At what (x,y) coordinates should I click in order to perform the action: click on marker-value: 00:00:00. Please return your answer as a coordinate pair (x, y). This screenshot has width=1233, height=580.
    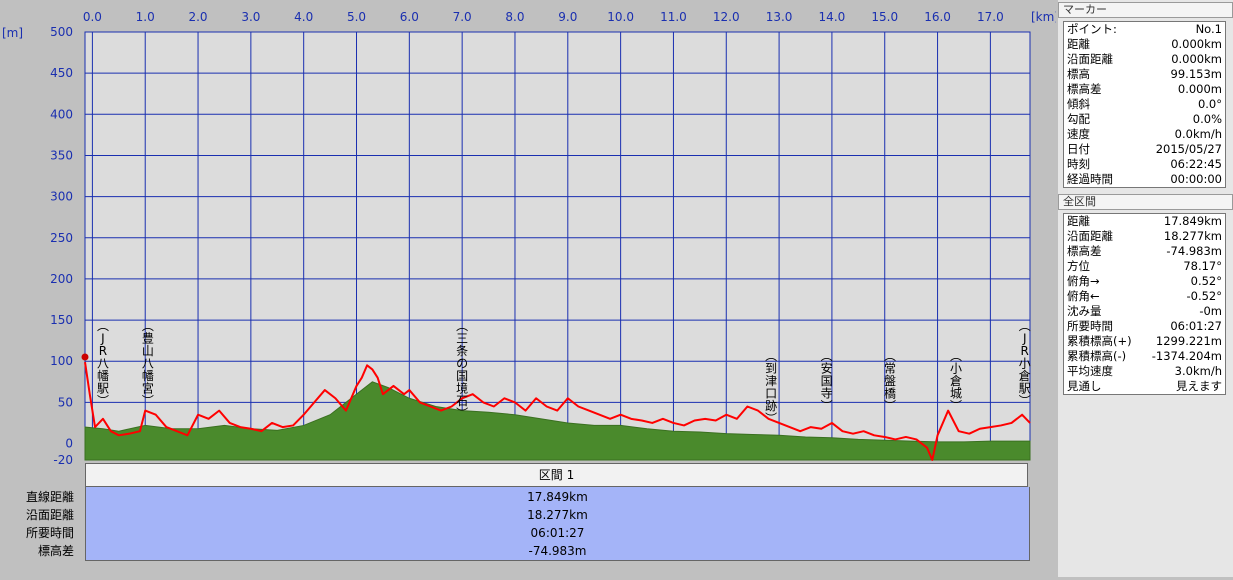
    Looking at the image, I should click on (1196, 179).